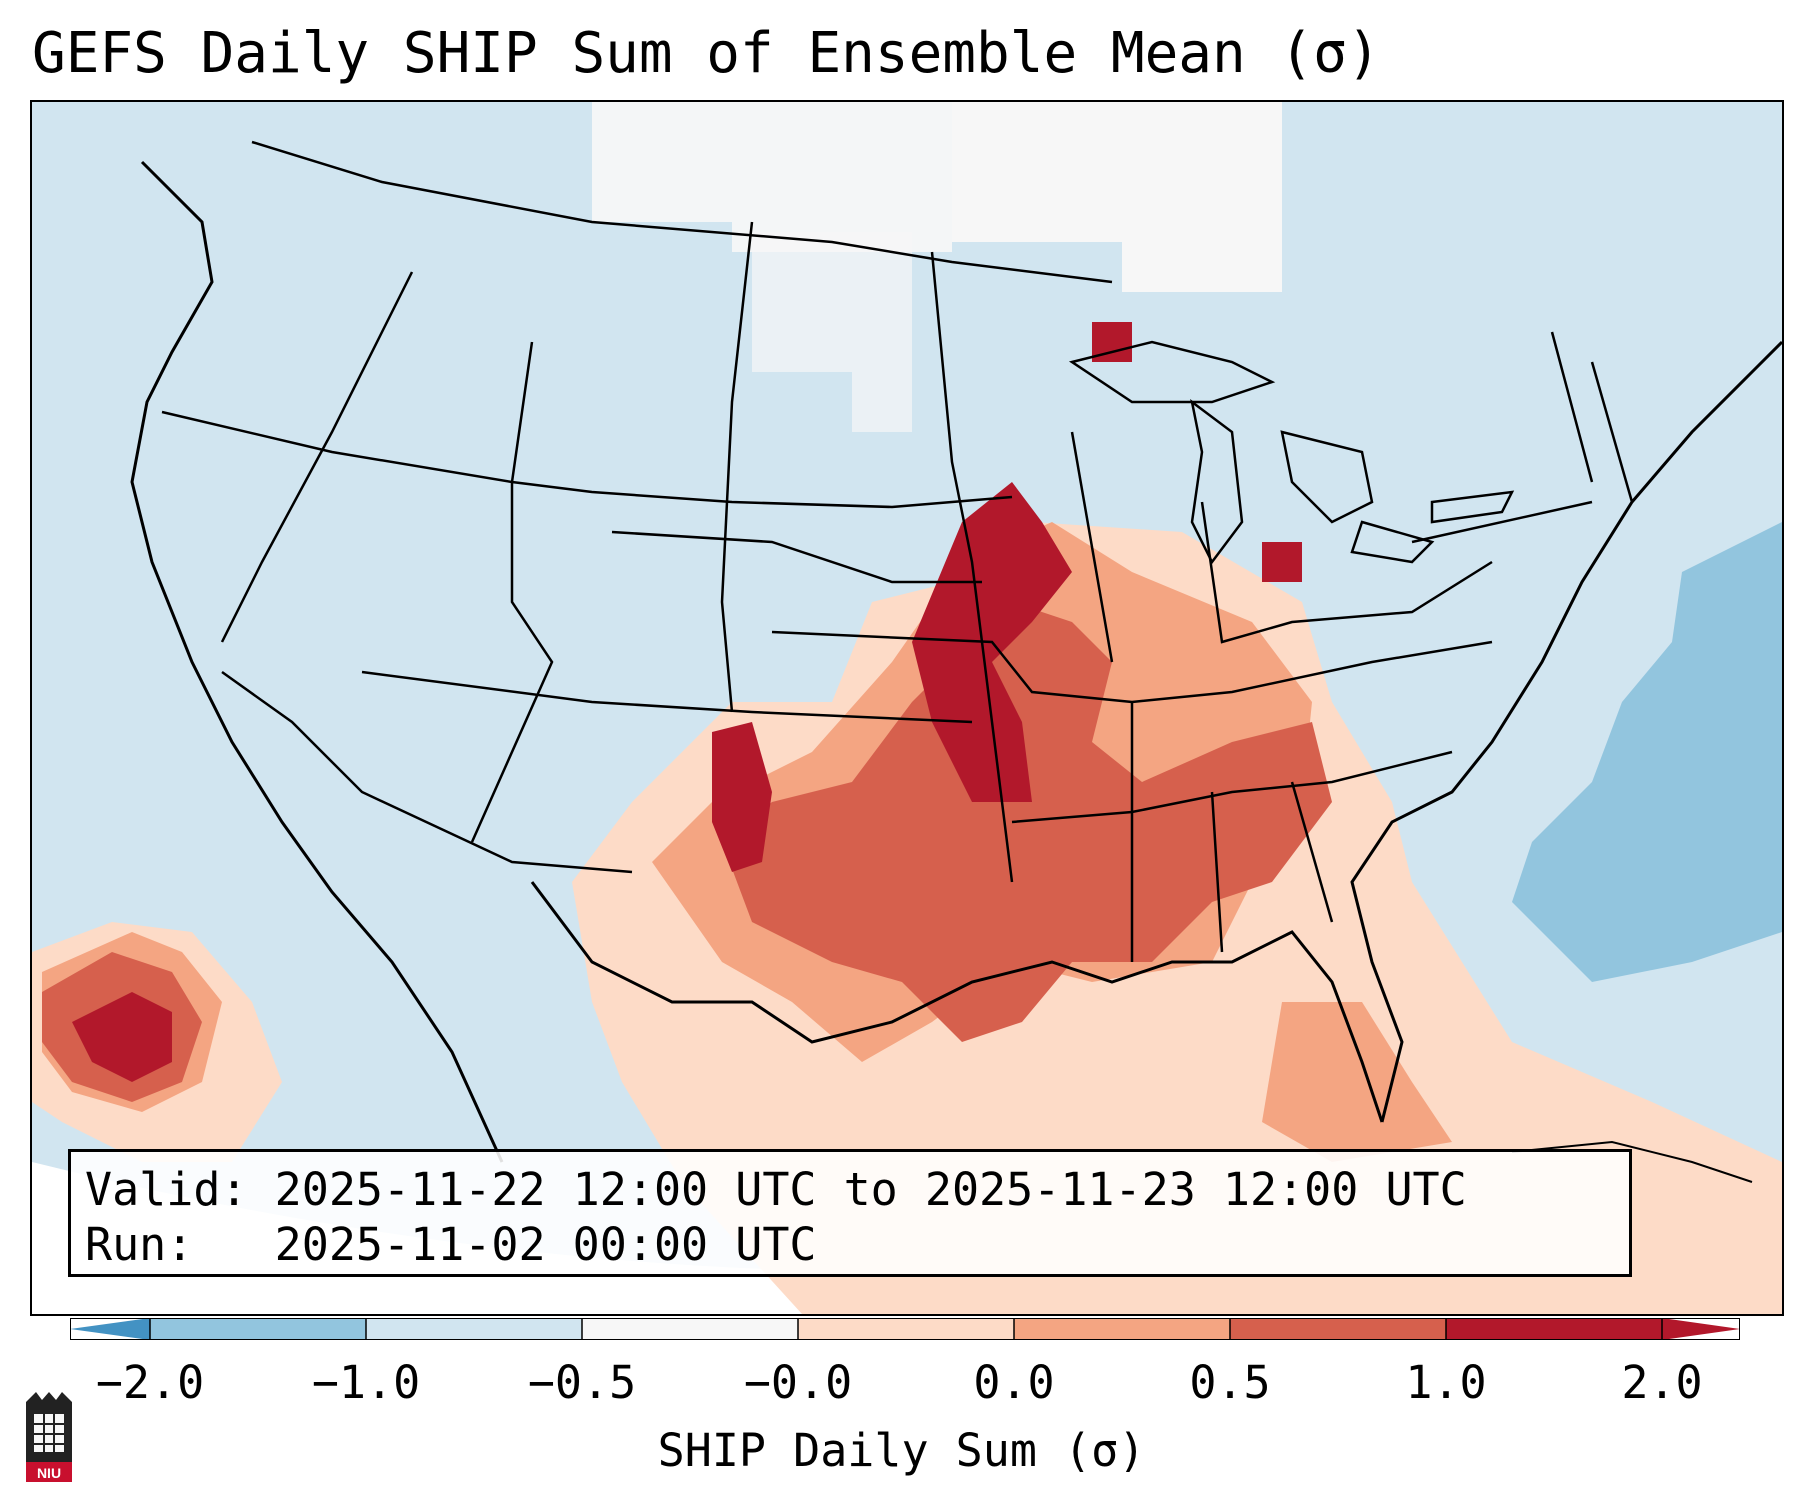  What do you see at coordinates (1291, 452) in the screenshot?
I see `great-lakes` at bounding box center [1291, 452].